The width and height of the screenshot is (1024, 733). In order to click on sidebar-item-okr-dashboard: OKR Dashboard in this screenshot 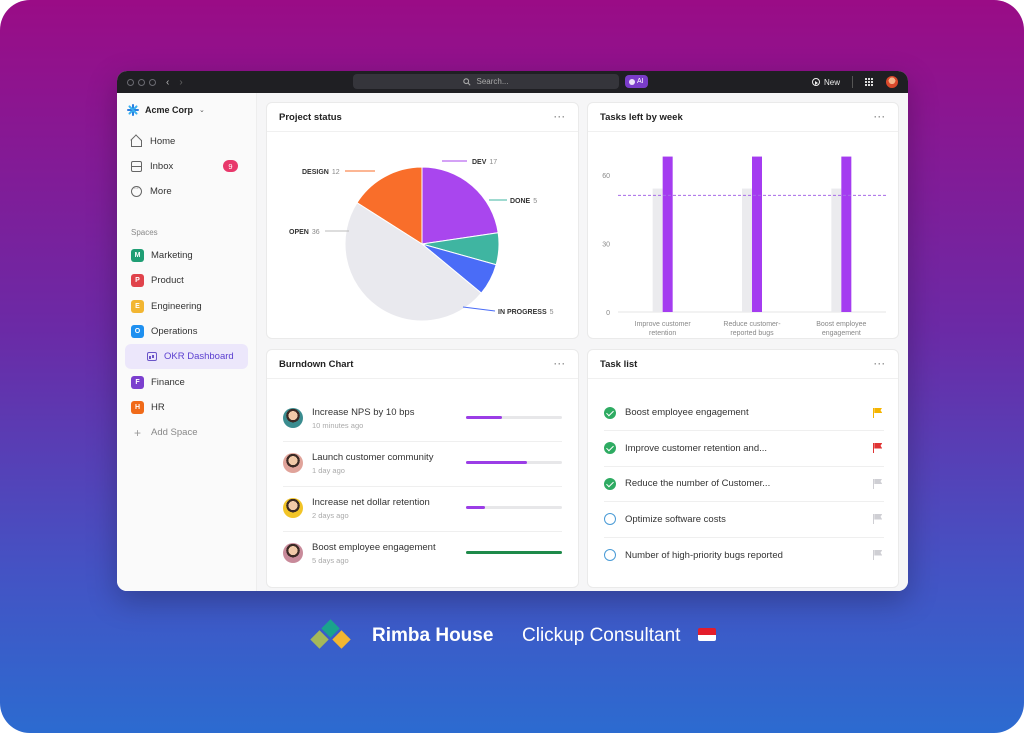, I will do `click(186, 357)`.